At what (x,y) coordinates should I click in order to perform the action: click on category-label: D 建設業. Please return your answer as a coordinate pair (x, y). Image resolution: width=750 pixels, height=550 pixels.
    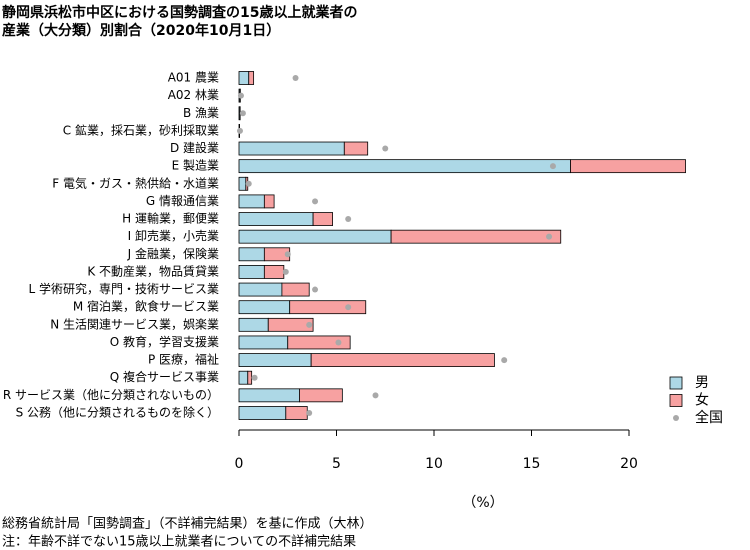
    Looking at the image, I should click on (194, 147).